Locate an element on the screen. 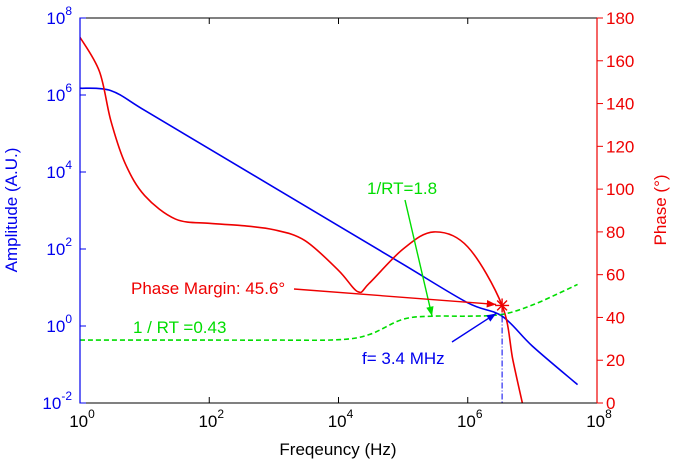 This screenshot has width=687, height=465. y-right-tick-label: 100 is located at coordinates (620, 189).